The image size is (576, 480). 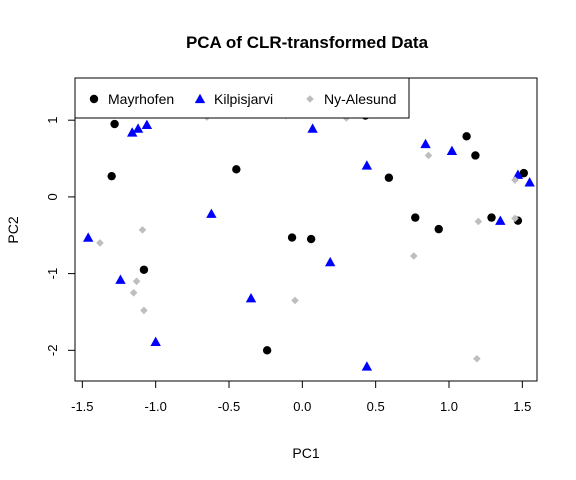 What do you see at coordinates (302, 406) in the screenshot?
I see `x-tick-label: 0.0` at bounding box center [302, 406].